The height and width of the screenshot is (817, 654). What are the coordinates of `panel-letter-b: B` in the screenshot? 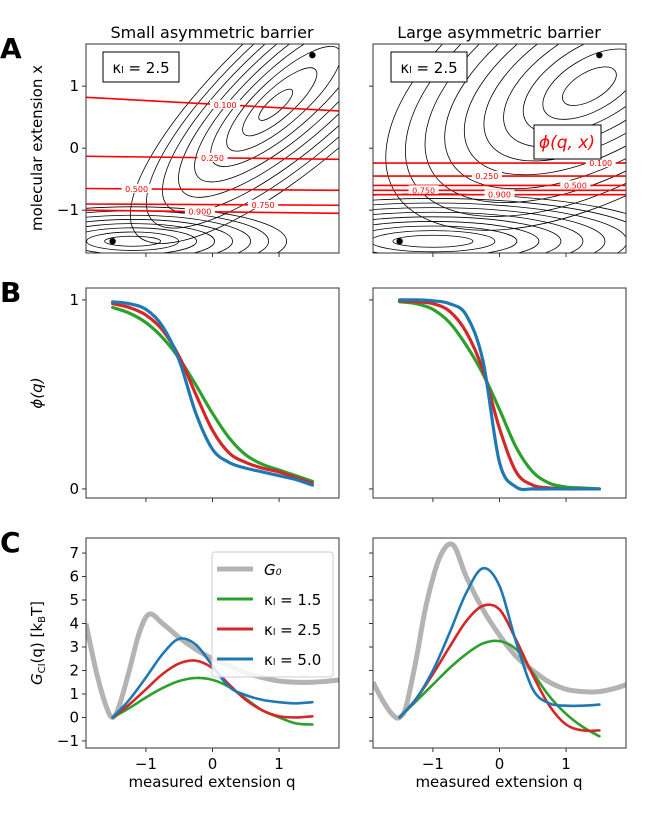 It's located at (10, 292).